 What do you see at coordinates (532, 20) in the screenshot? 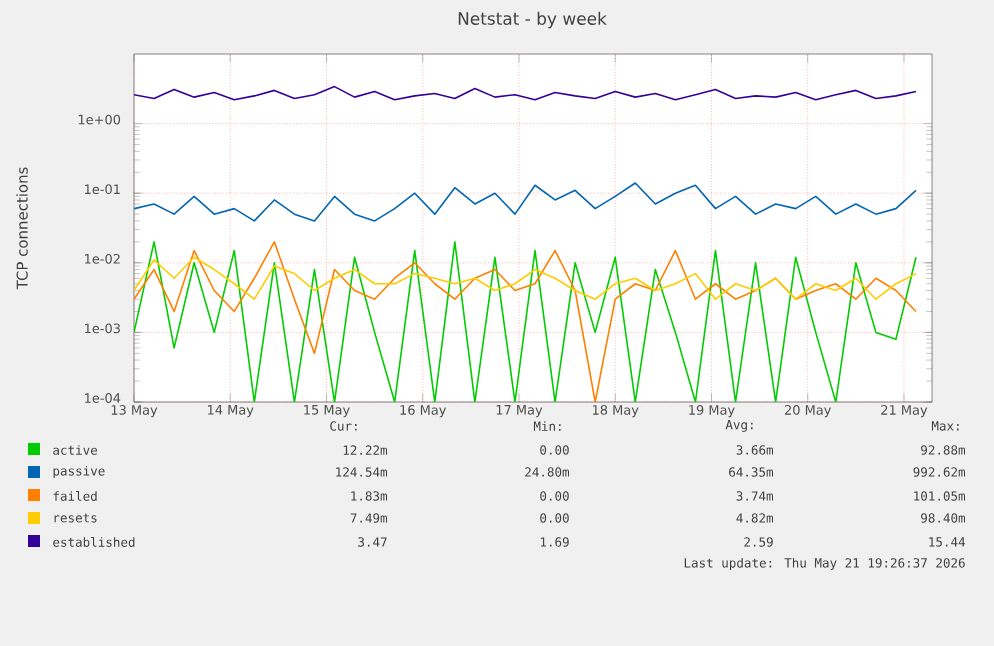
I see `chart-title: Netstat - by week` at bounding box center [532, 20].